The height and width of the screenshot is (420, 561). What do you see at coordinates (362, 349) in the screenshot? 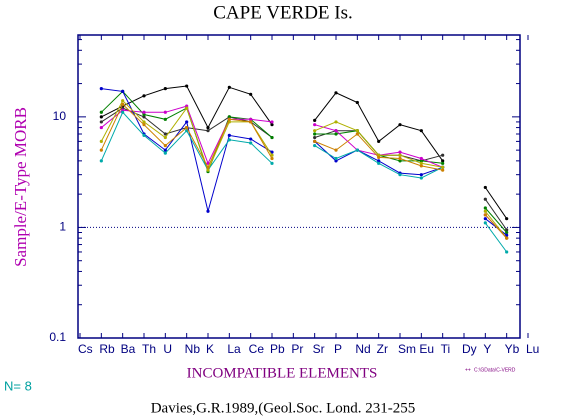
I see `x-tick-label: Nd` at bounding box center [362, 349].